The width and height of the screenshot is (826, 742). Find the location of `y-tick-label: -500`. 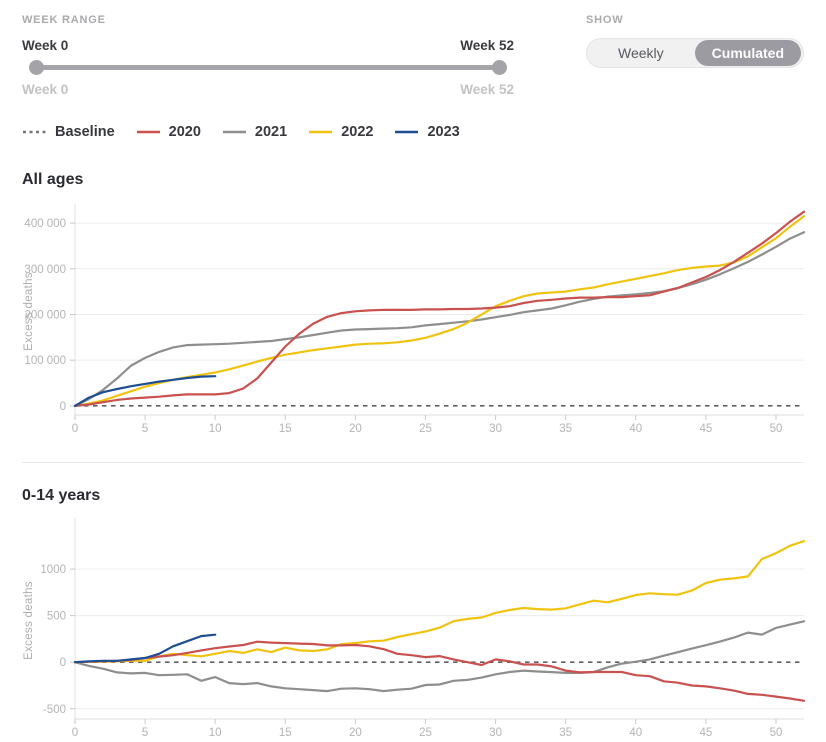

y-tick-label: -500 is located at coordinates (54, 710).